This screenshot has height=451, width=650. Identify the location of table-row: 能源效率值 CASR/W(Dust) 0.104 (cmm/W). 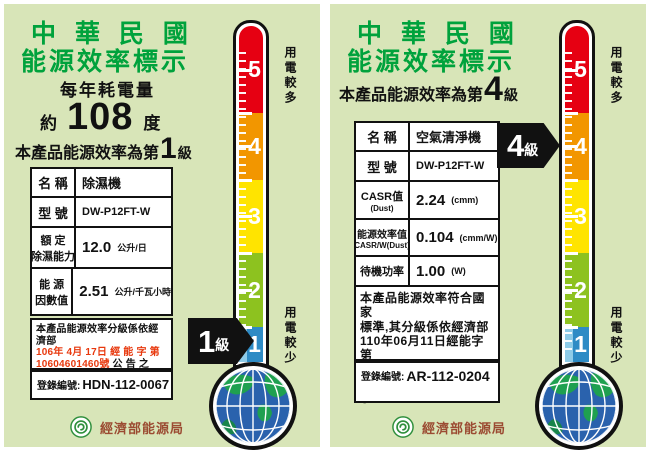
(426, 238).